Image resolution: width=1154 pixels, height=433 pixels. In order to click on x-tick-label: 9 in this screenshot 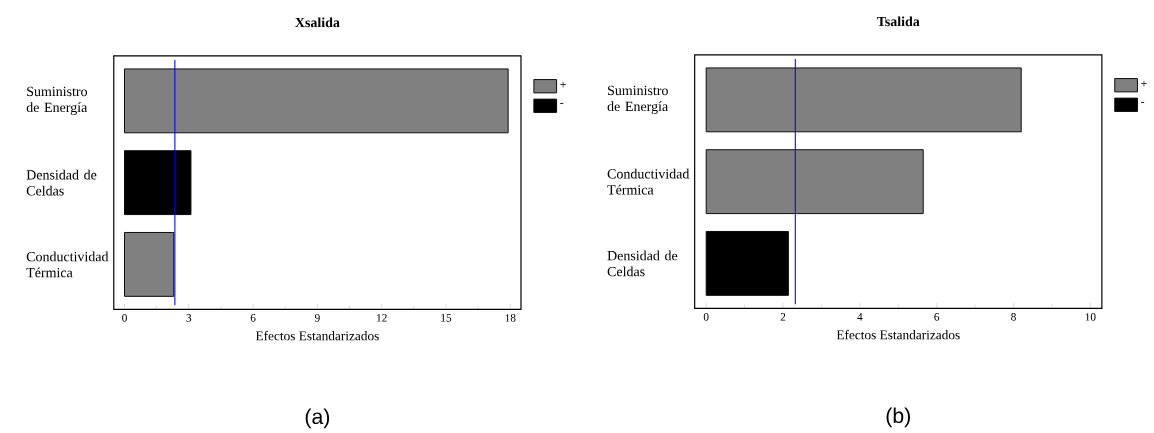, I will do `click(317, 318)`.